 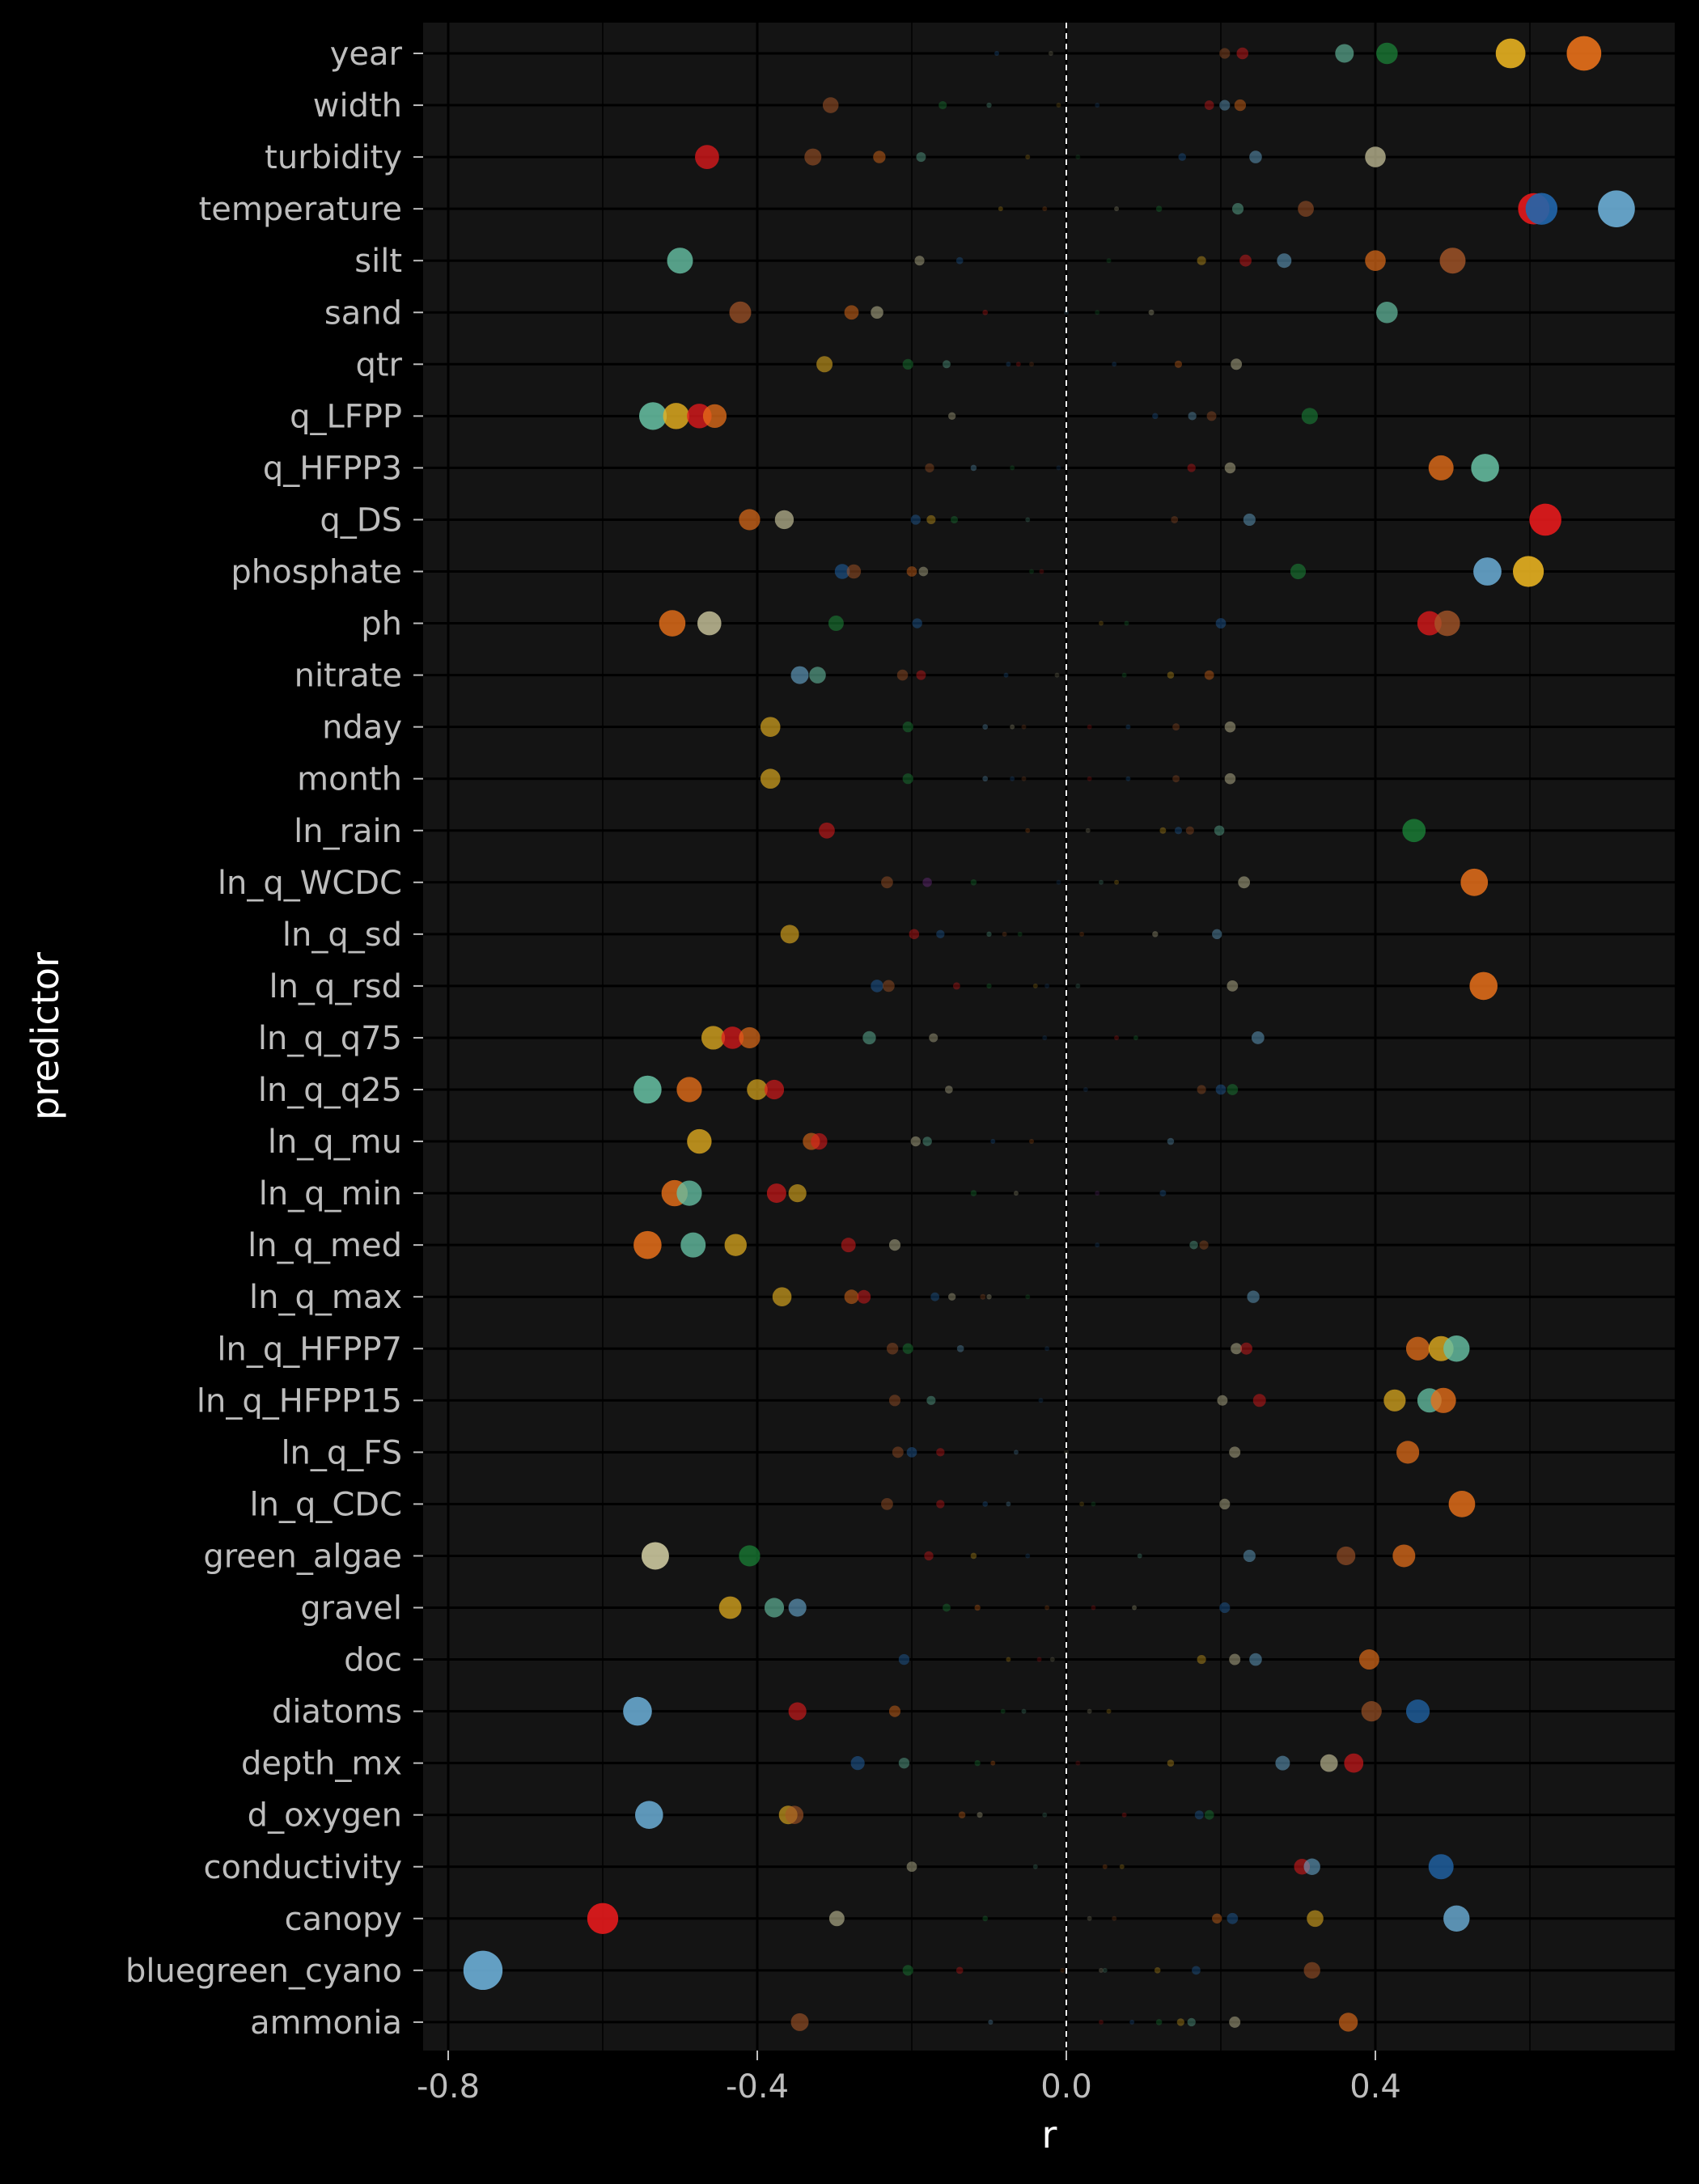 What do you see at coordinates (303, 1867) in the screenshot?
I see `y-tick-label: conductivity` at bounding box center [303, 1867].